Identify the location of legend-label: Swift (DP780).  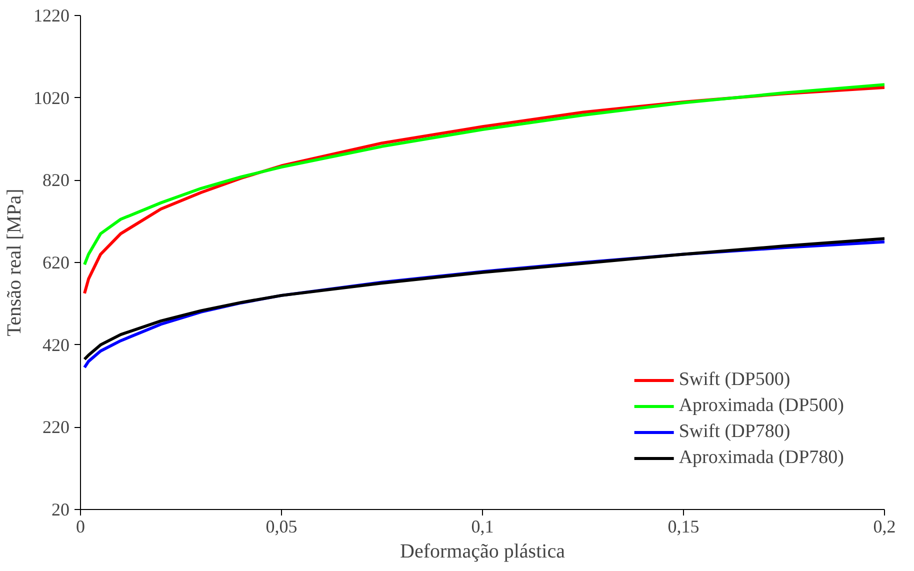
(734, 432).